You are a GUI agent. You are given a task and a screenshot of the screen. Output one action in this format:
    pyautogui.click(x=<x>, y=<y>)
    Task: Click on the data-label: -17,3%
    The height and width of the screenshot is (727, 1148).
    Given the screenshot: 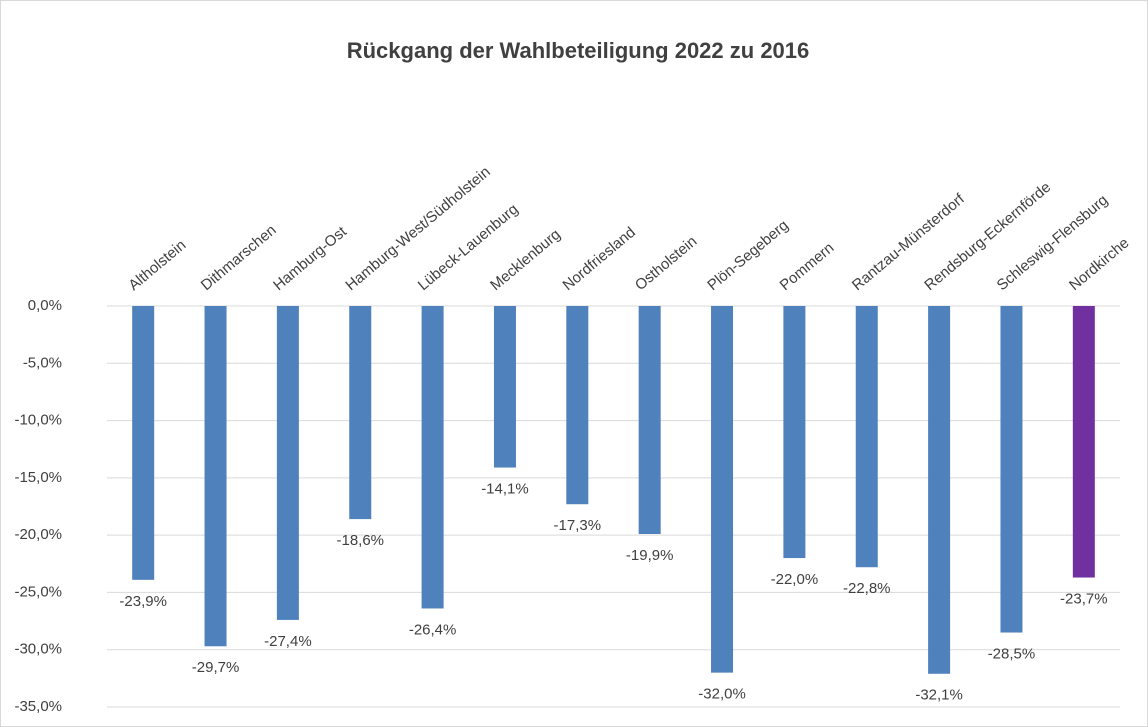 What is the action you would take?
    pyautogui.click(x=578, y=525)
    